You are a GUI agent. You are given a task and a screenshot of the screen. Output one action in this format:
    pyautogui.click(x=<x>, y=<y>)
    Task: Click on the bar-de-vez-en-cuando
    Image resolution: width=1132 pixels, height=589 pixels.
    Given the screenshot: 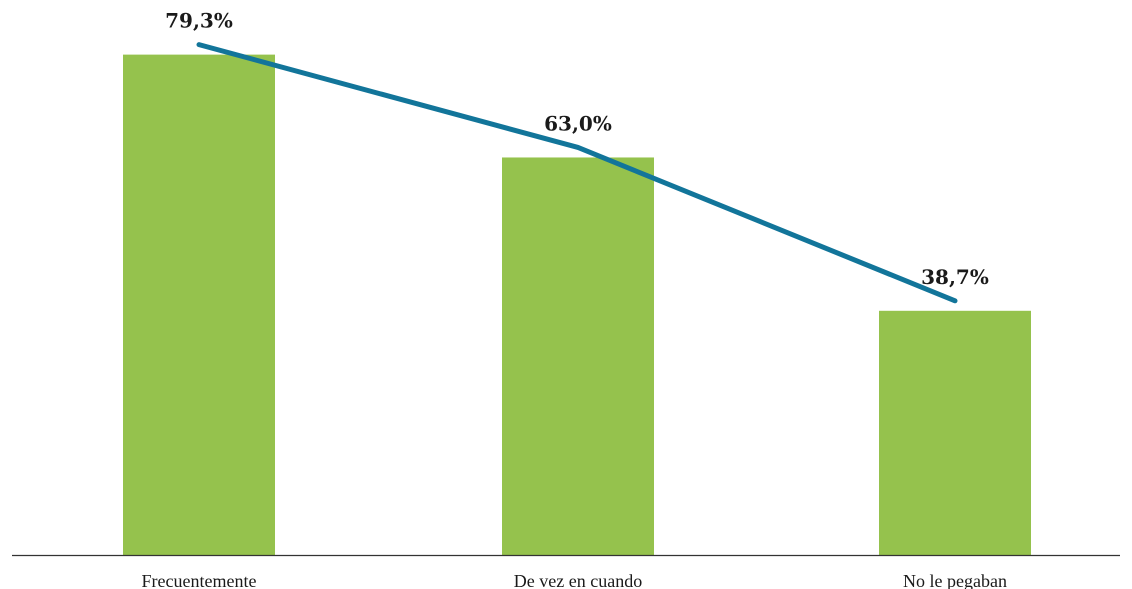 What is the action you would take?
    pyautogui.click(x=578, y=356)
    